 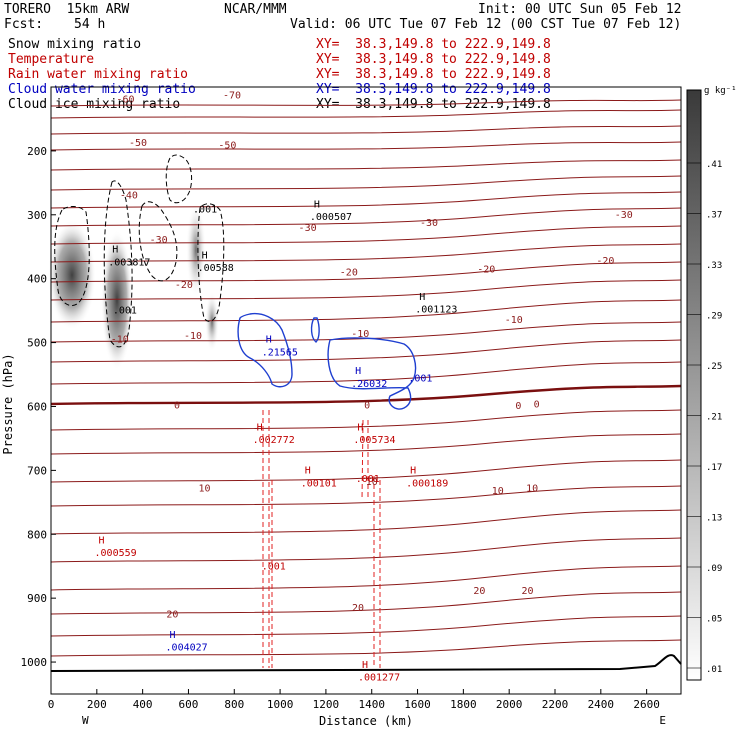 I want to click on maximum-value-label: .004027, so click(x=187, y=648).